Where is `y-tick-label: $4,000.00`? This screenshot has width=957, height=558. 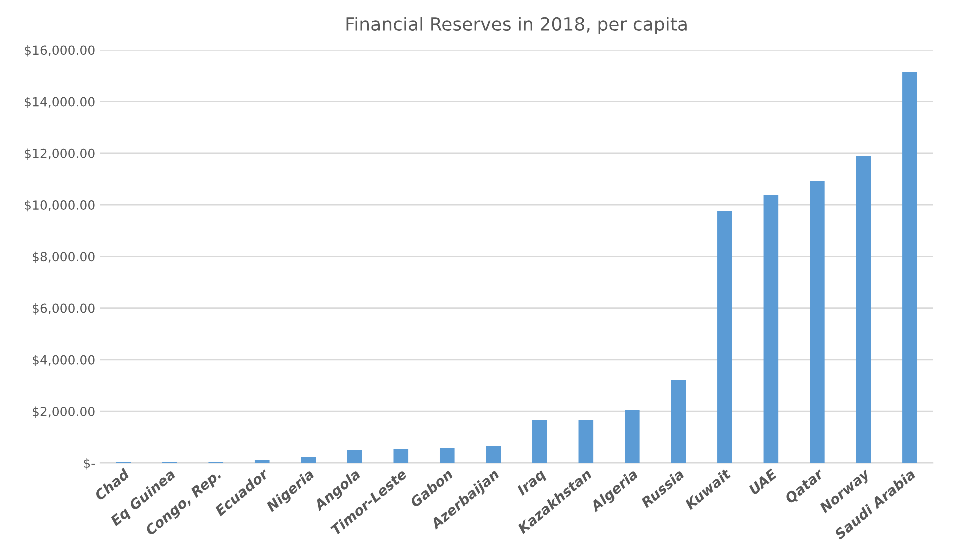 y-tick-label: $4,000.00 is located at coordinates (64, 360).